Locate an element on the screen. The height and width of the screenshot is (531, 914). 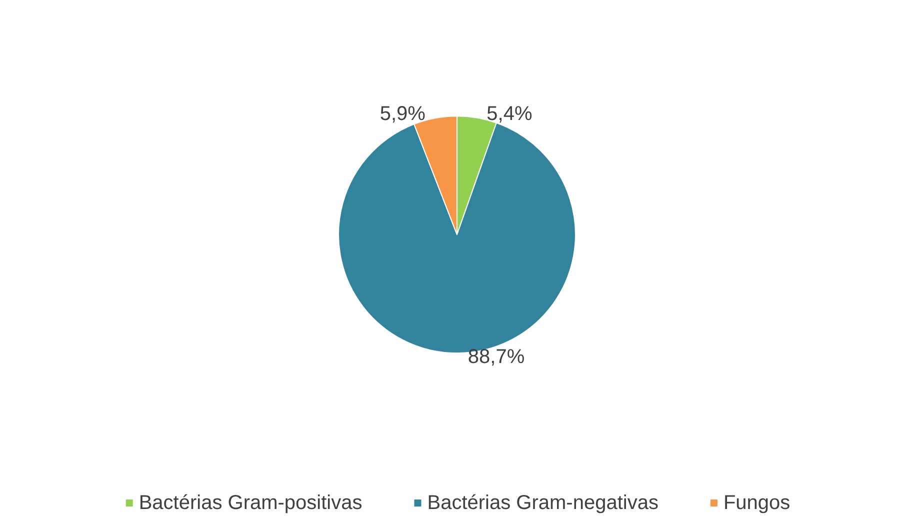
legend-label: Fungos is located at coordinates (756, 503).